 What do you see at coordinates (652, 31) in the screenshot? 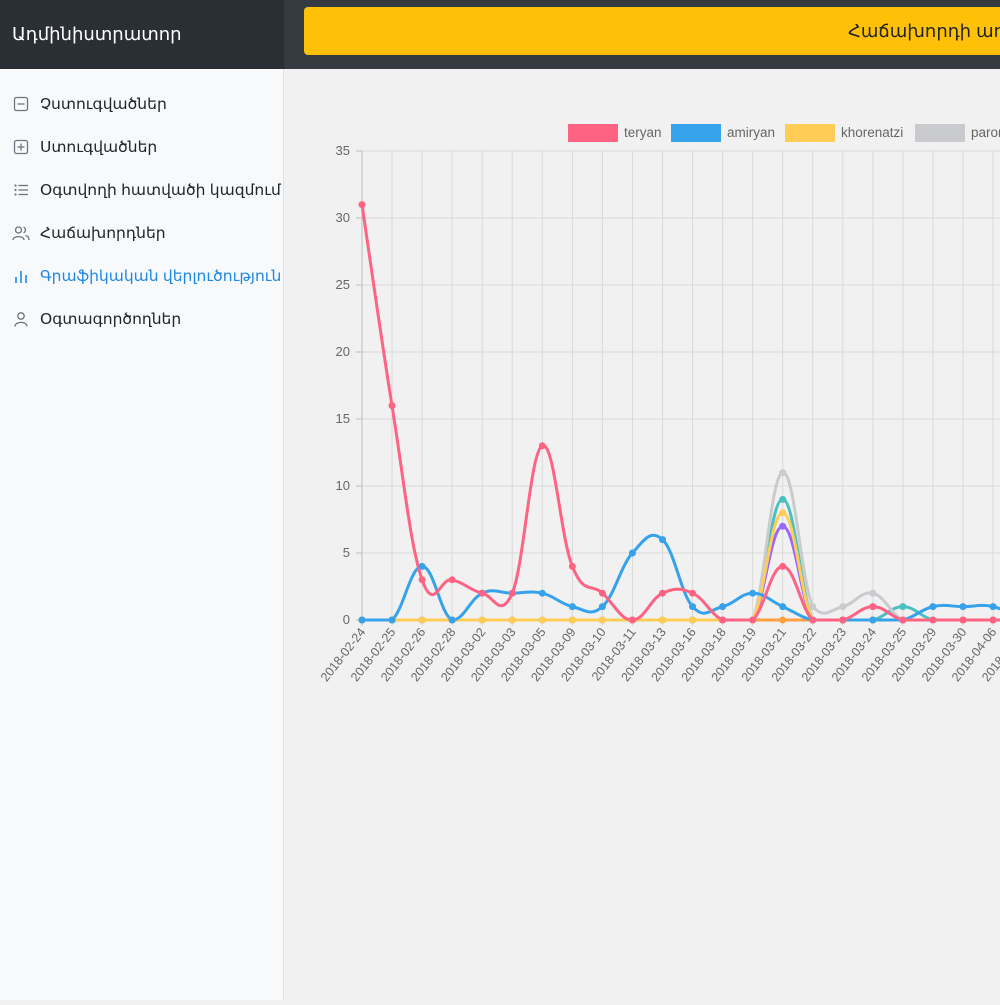
I see `alert-banner: Հաճախորդի առ` at bounding box center [652, 31].